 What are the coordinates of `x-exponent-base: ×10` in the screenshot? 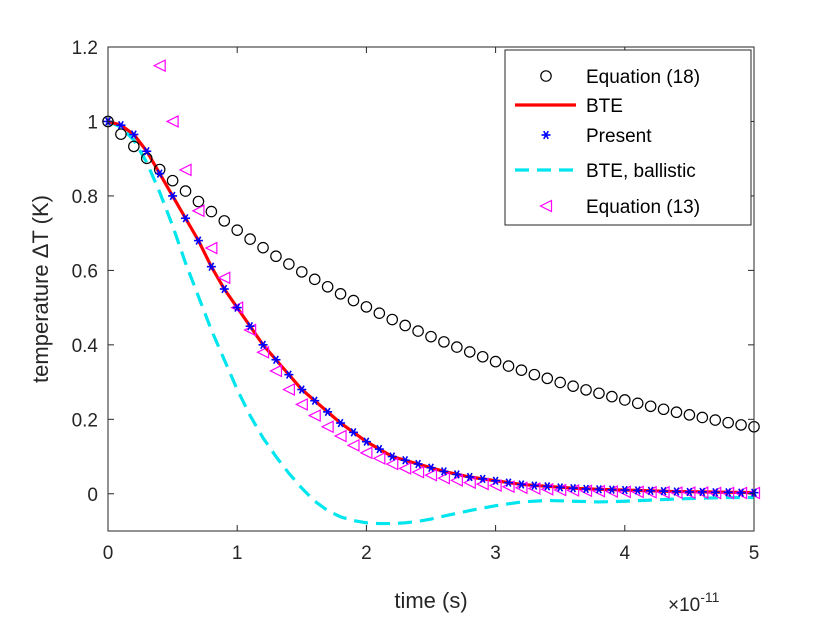 It's located at (684, 605).